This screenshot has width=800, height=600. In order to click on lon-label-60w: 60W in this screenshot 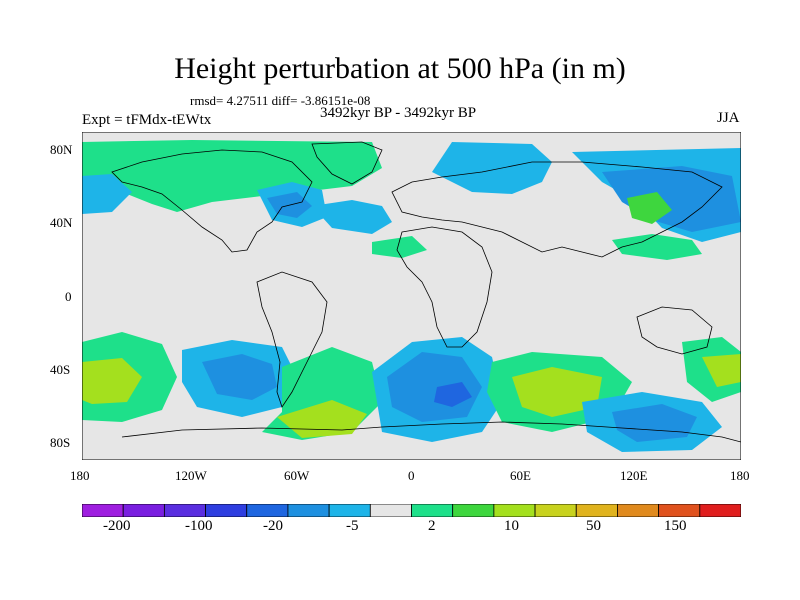, I will do `click(297, 475)`.